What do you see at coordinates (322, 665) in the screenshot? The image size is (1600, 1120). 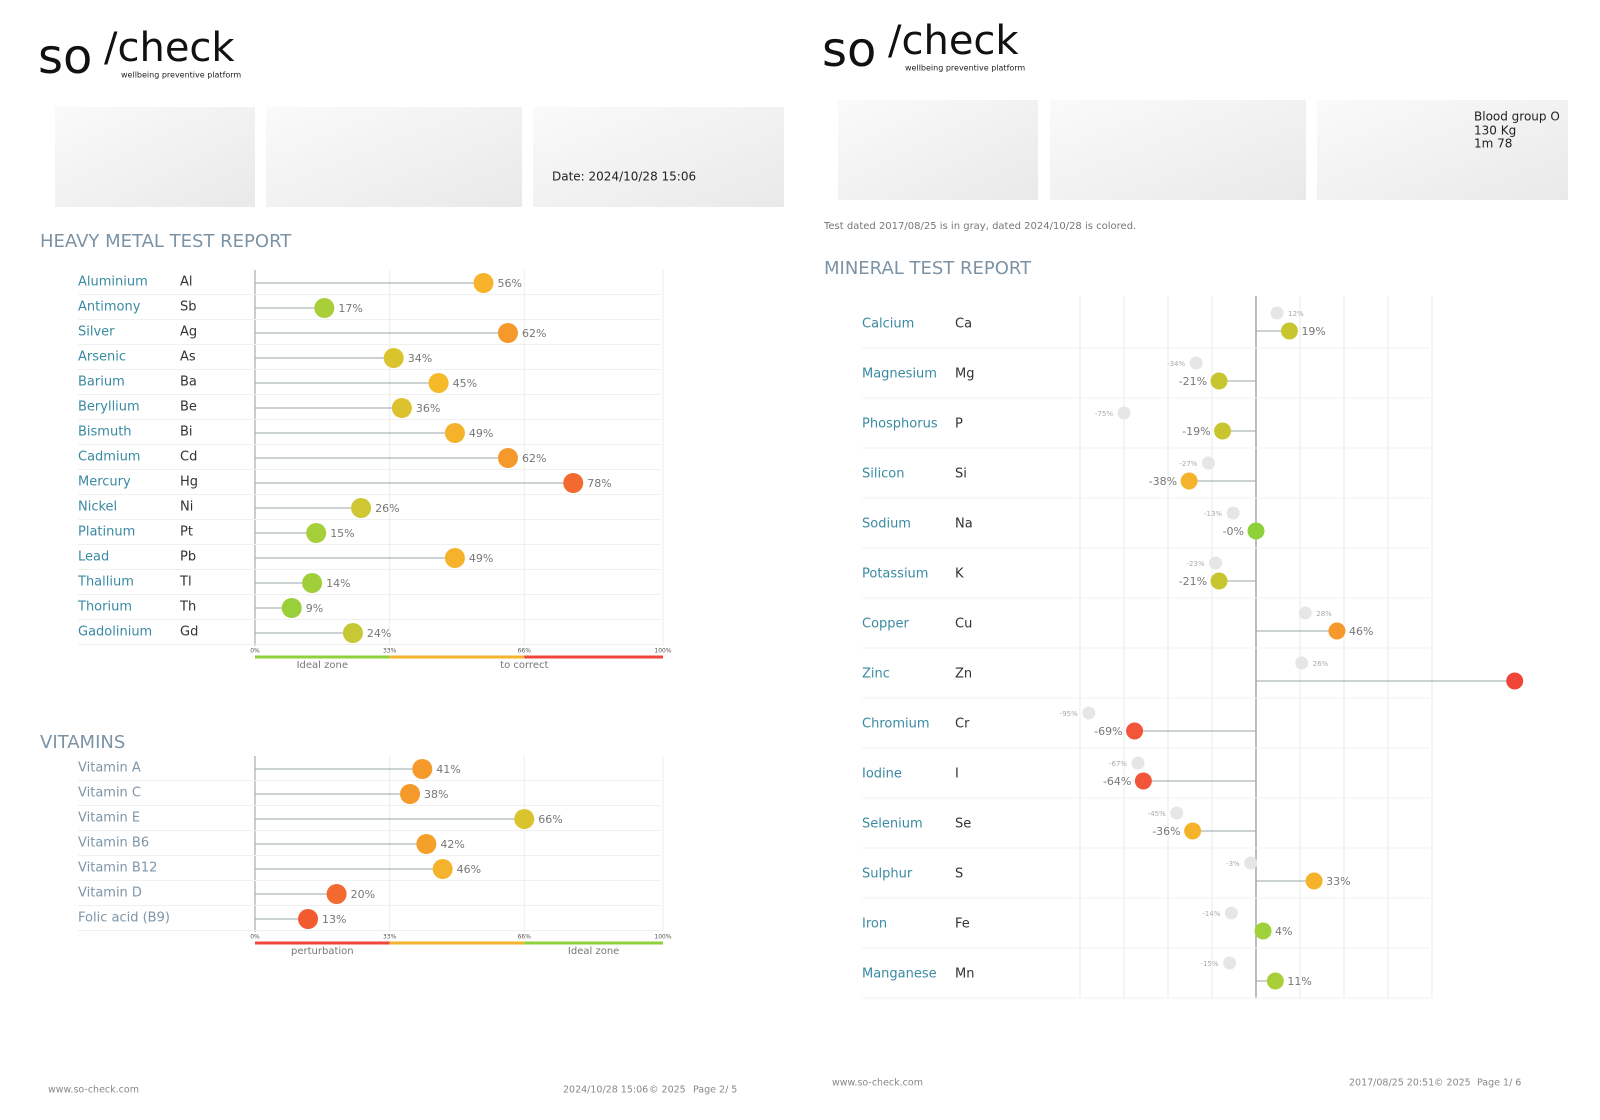 I see `zone-label: Ideal zone` at bounding box center [322, 665].